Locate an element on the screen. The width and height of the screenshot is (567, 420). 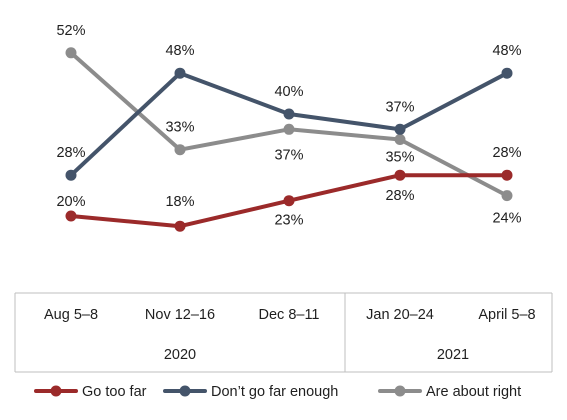
category-label: Dec 8–11 is located at coordinates (289, 315).